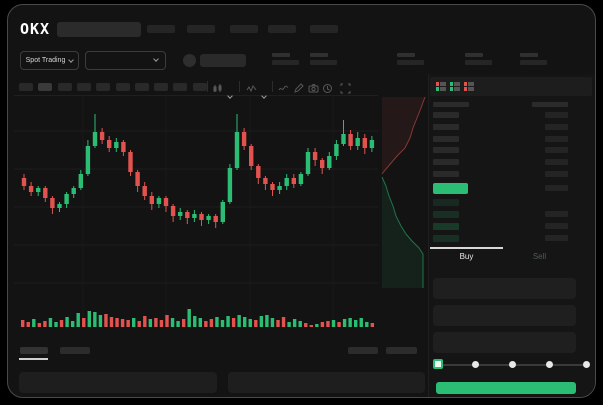 Image resolution: width=603 pixels, height=405 pixels. Describe the element at coordinates (406, 55) in the screenshot. I see `stat-3-label` at that location.